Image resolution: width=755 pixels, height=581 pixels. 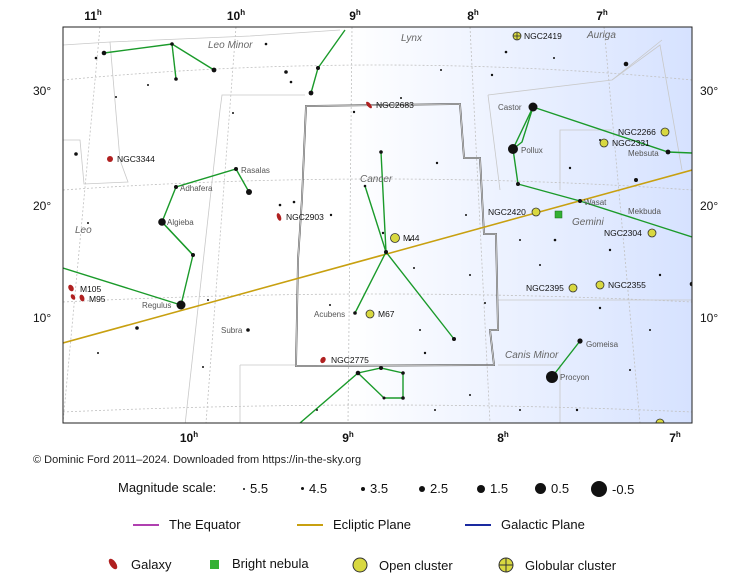 I want to click on legend-equator: The Equator, so click(x=187, y=524).